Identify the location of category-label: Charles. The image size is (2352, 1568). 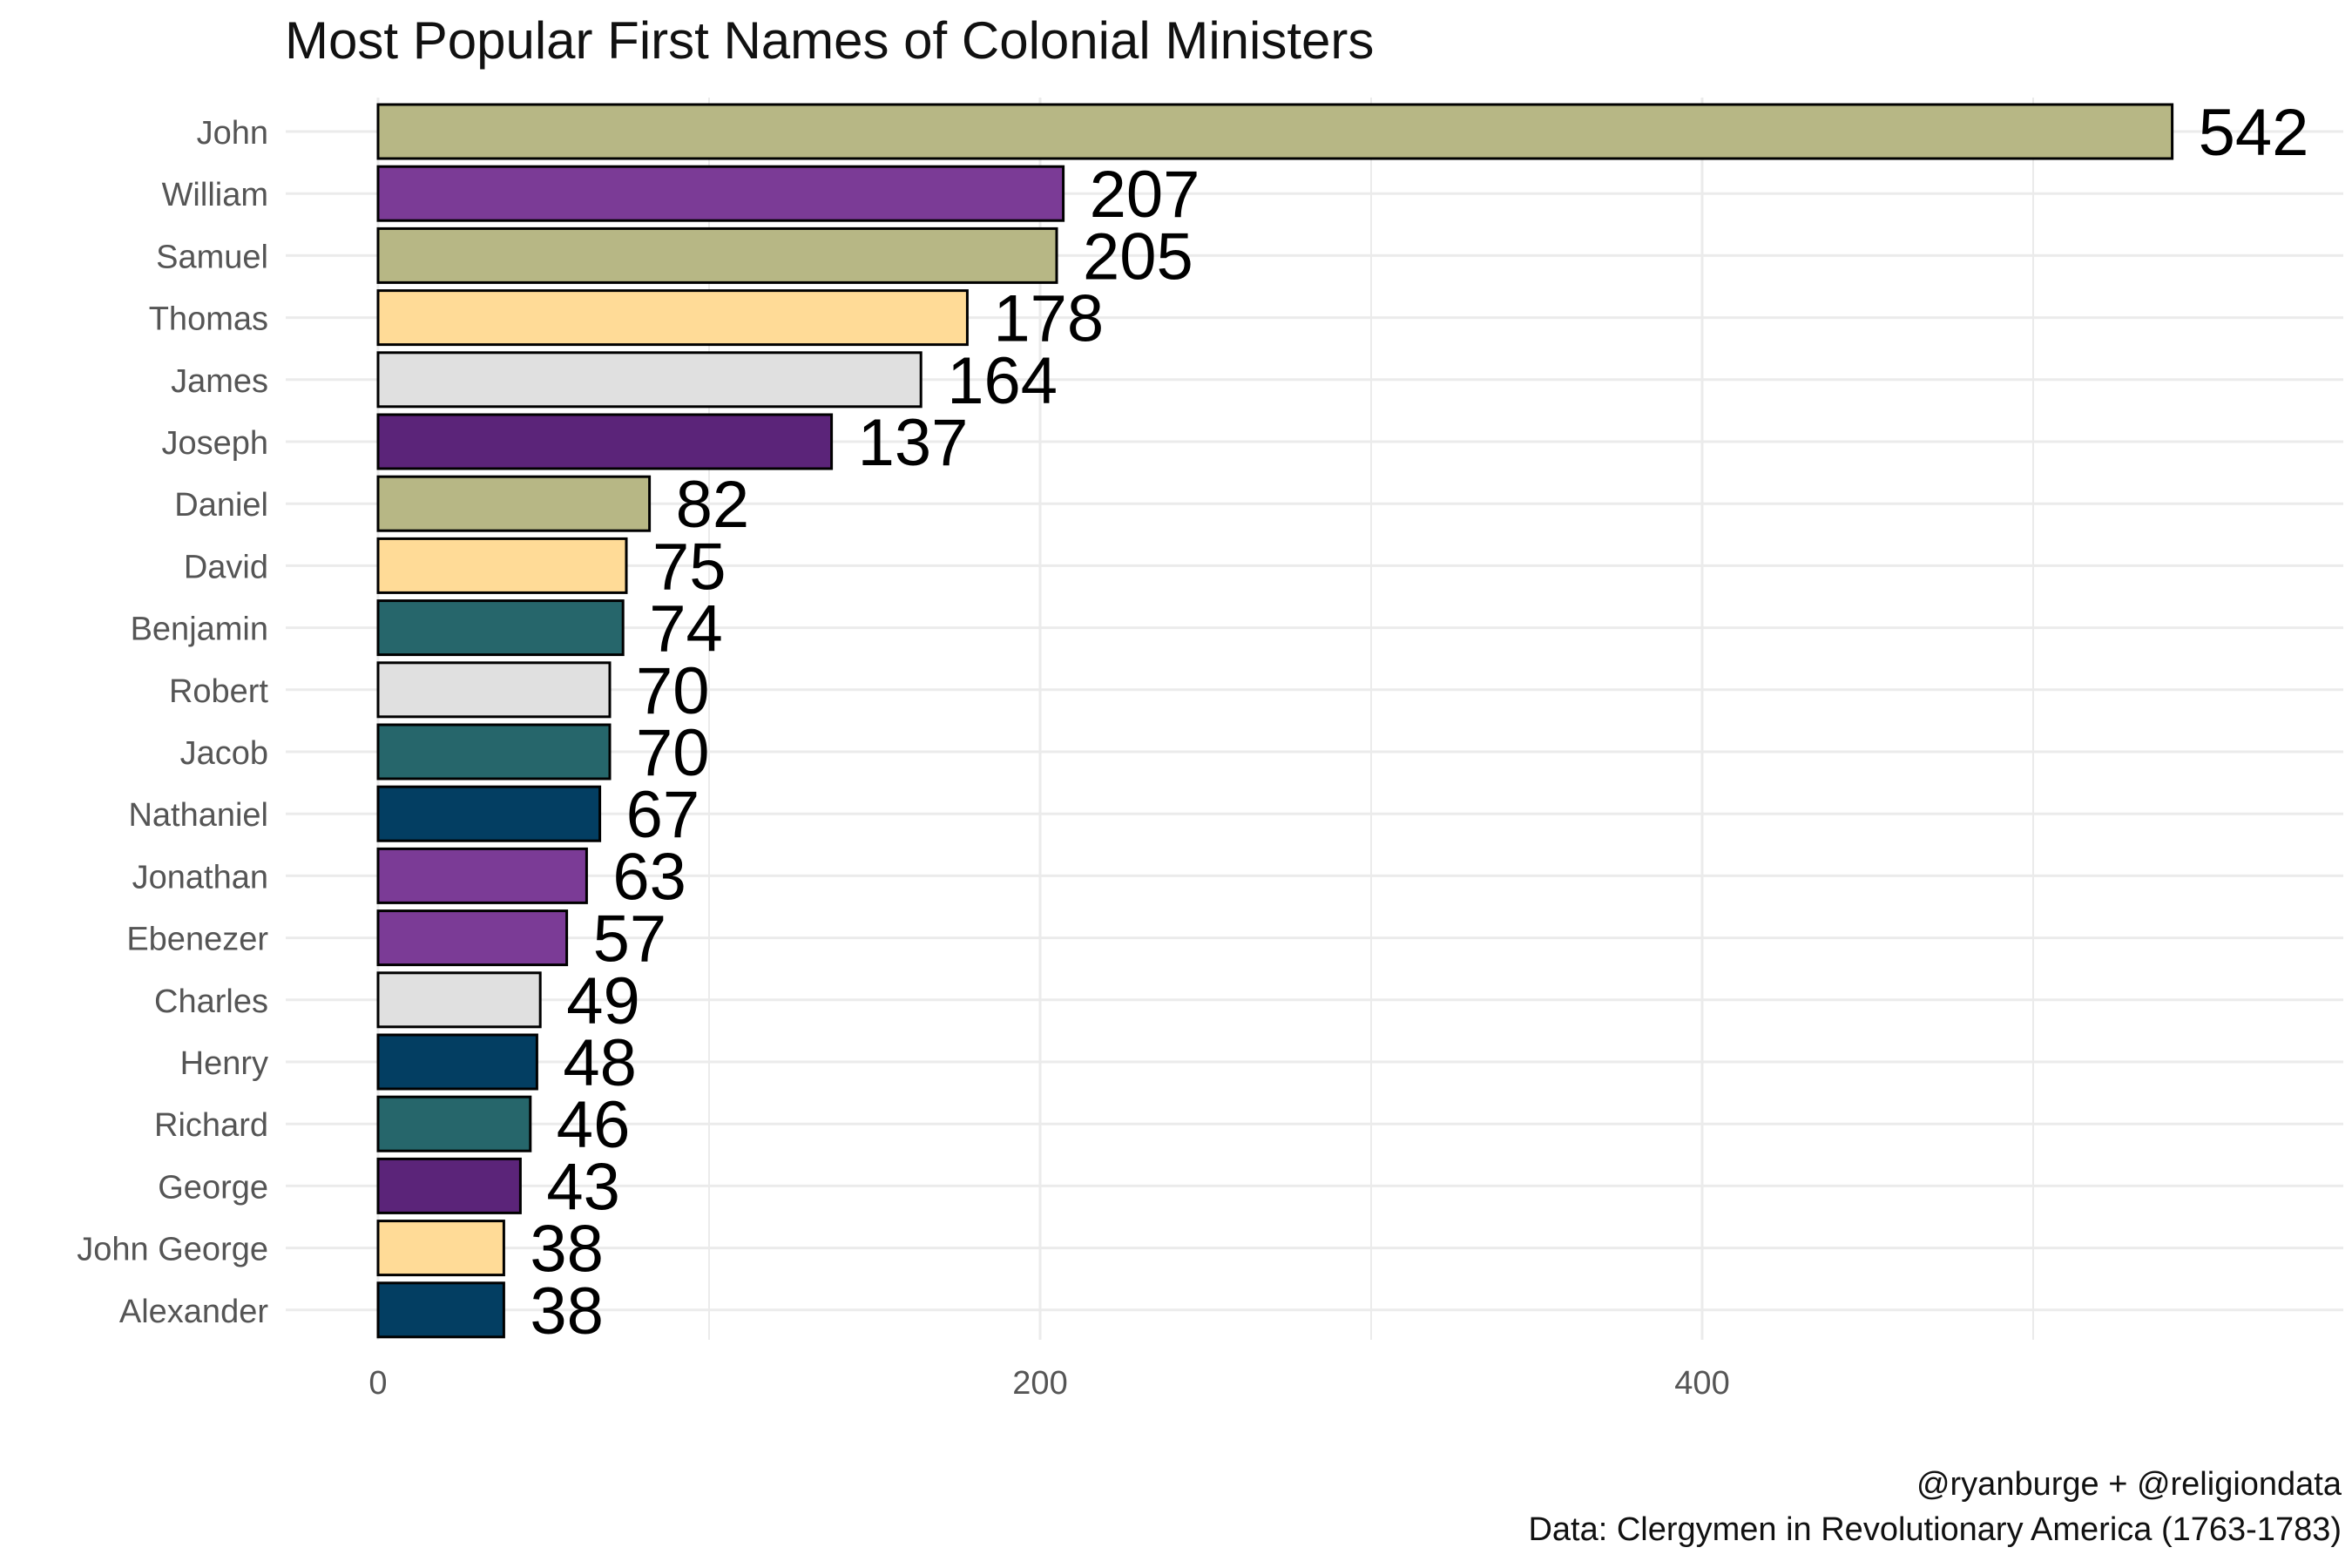
(211, 1002).